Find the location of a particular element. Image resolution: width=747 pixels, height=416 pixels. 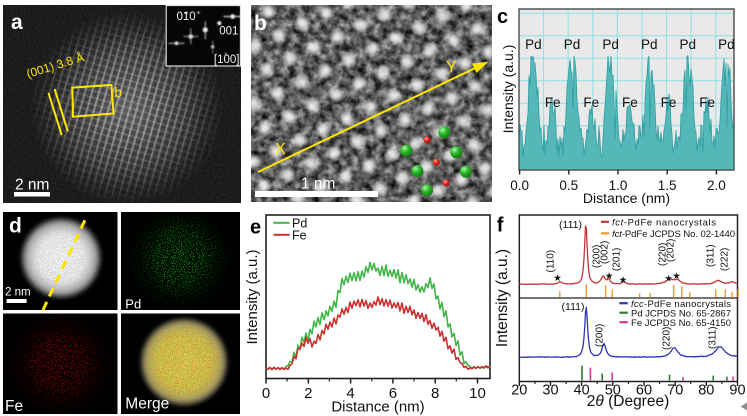

svg-text: f is located at coordinates (500, 226).